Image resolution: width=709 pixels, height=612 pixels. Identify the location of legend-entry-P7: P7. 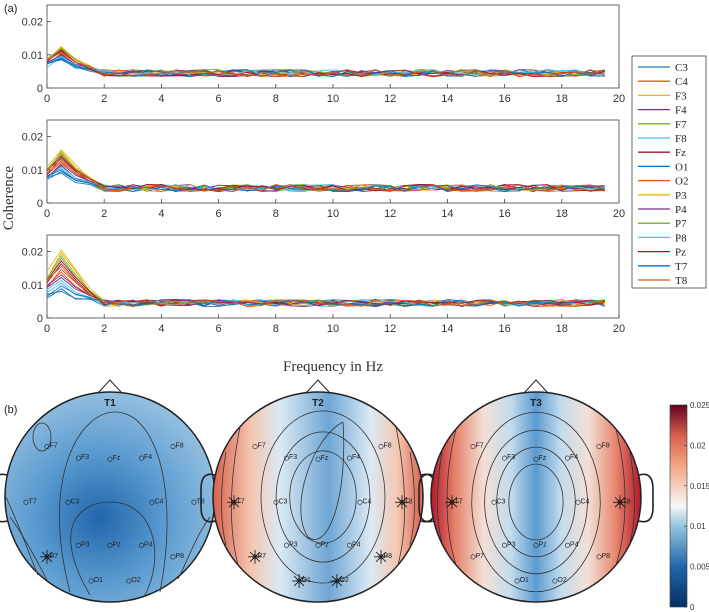
(681, 224).